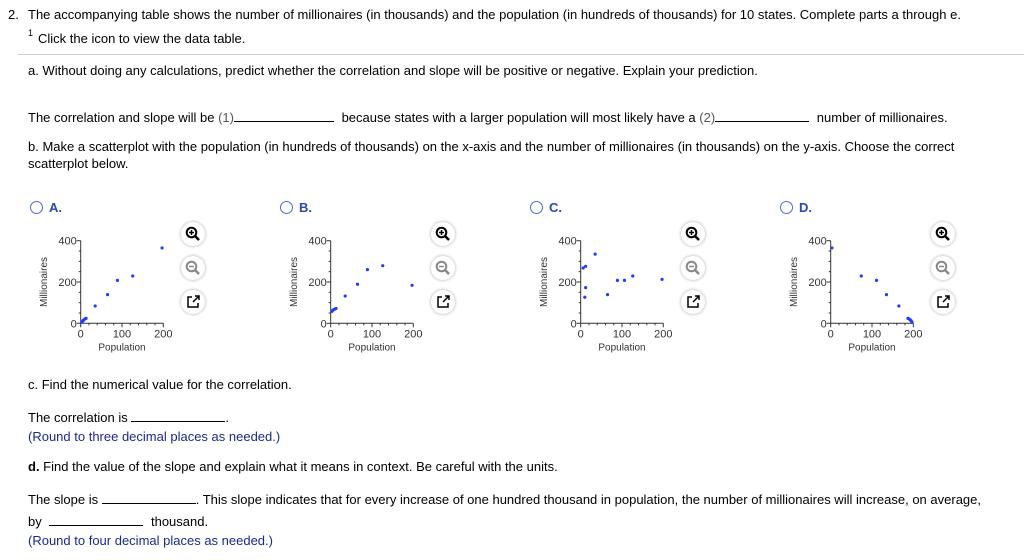 The height and width of the screenshot is (560, 1024). I want to click on option-c: C. 0 100 200 0 200 400 Population Millionaires, so click(655, 277).